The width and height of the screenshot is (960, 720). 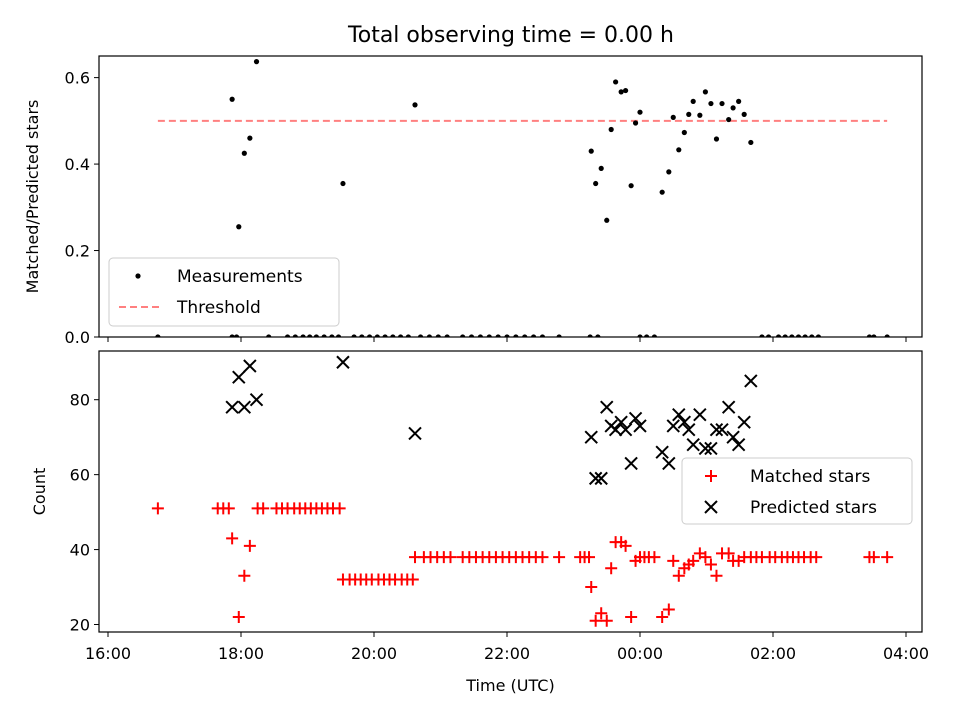 What do you see at coordinates (80, 550) in the screenshot?
I see `y-tick-label: 40` at bounding box center [80, 550].